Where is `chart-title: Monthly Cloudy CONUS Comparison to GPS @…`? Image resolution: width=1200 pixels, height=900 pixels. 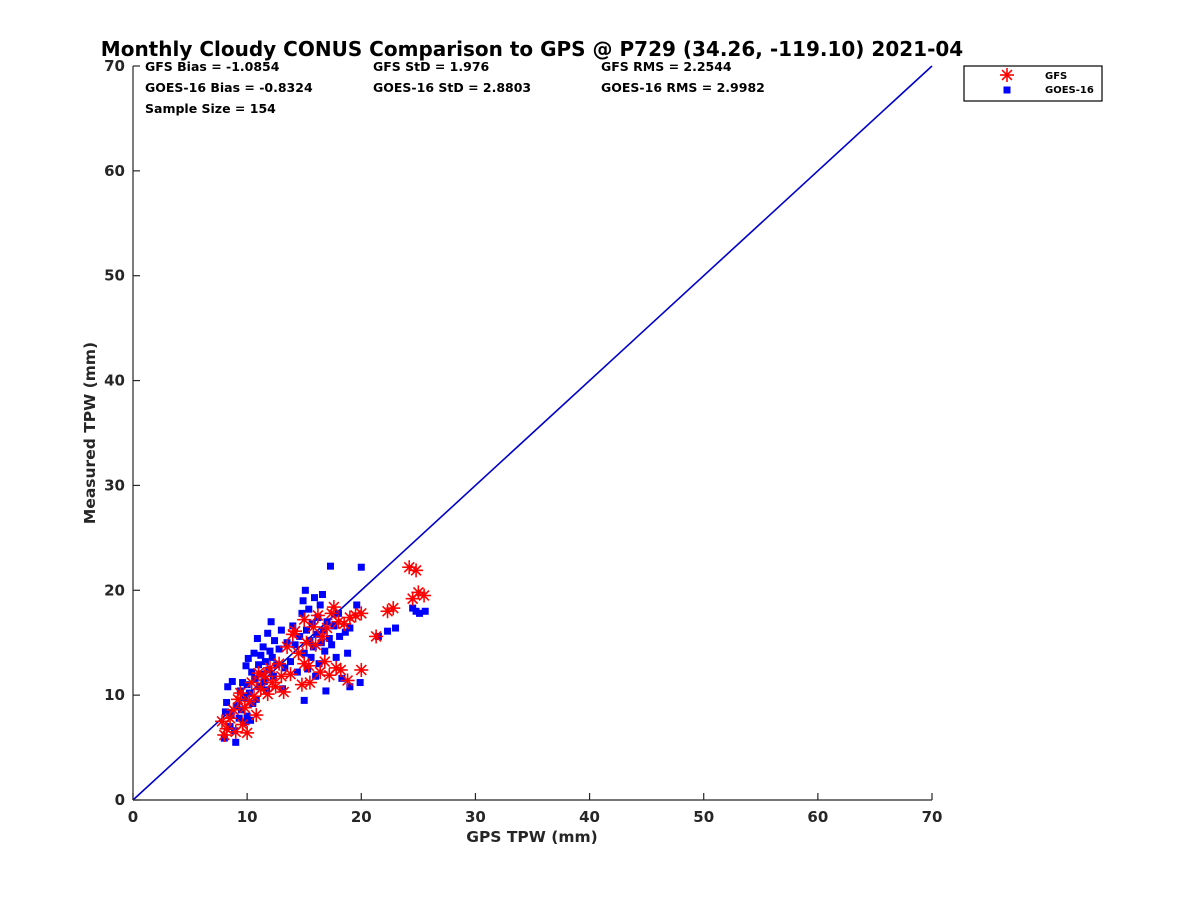 chart-title: Monthly Cloudy CONUS Comparison to GPS @… is located at coordinates (532, 49).